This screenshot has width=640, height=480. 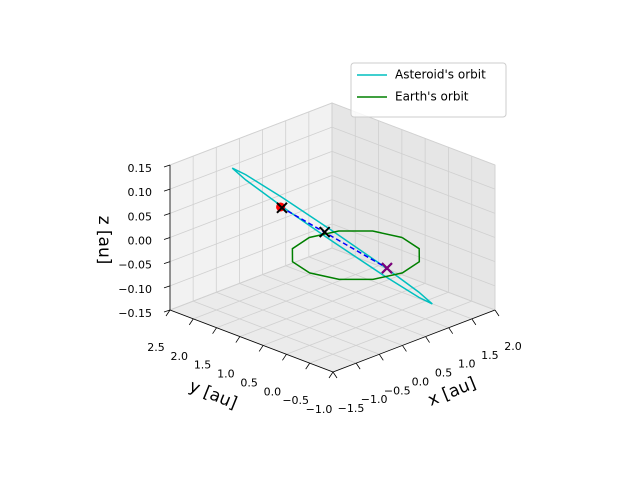 I want to click on x-tick-label: 2.0, so click(x=513, y=346).